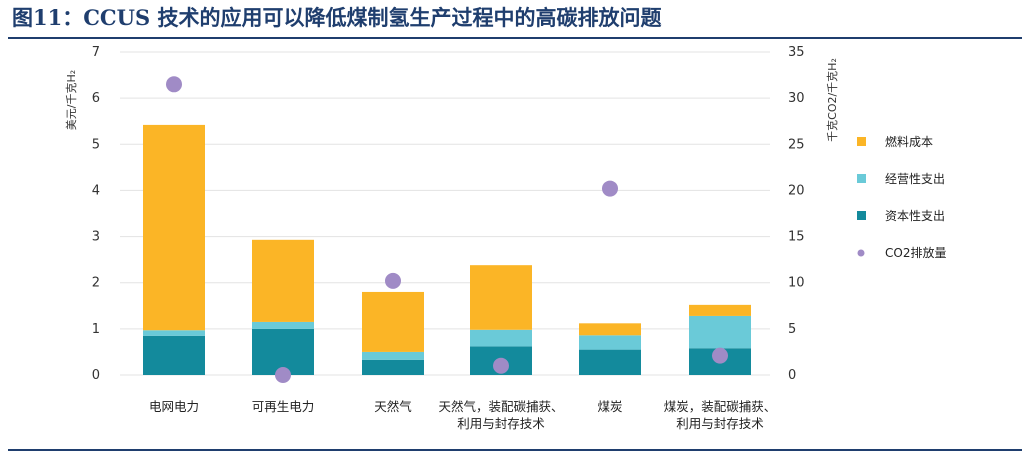  I want to click on legend-label: CO2排放量, so click(915, 252).